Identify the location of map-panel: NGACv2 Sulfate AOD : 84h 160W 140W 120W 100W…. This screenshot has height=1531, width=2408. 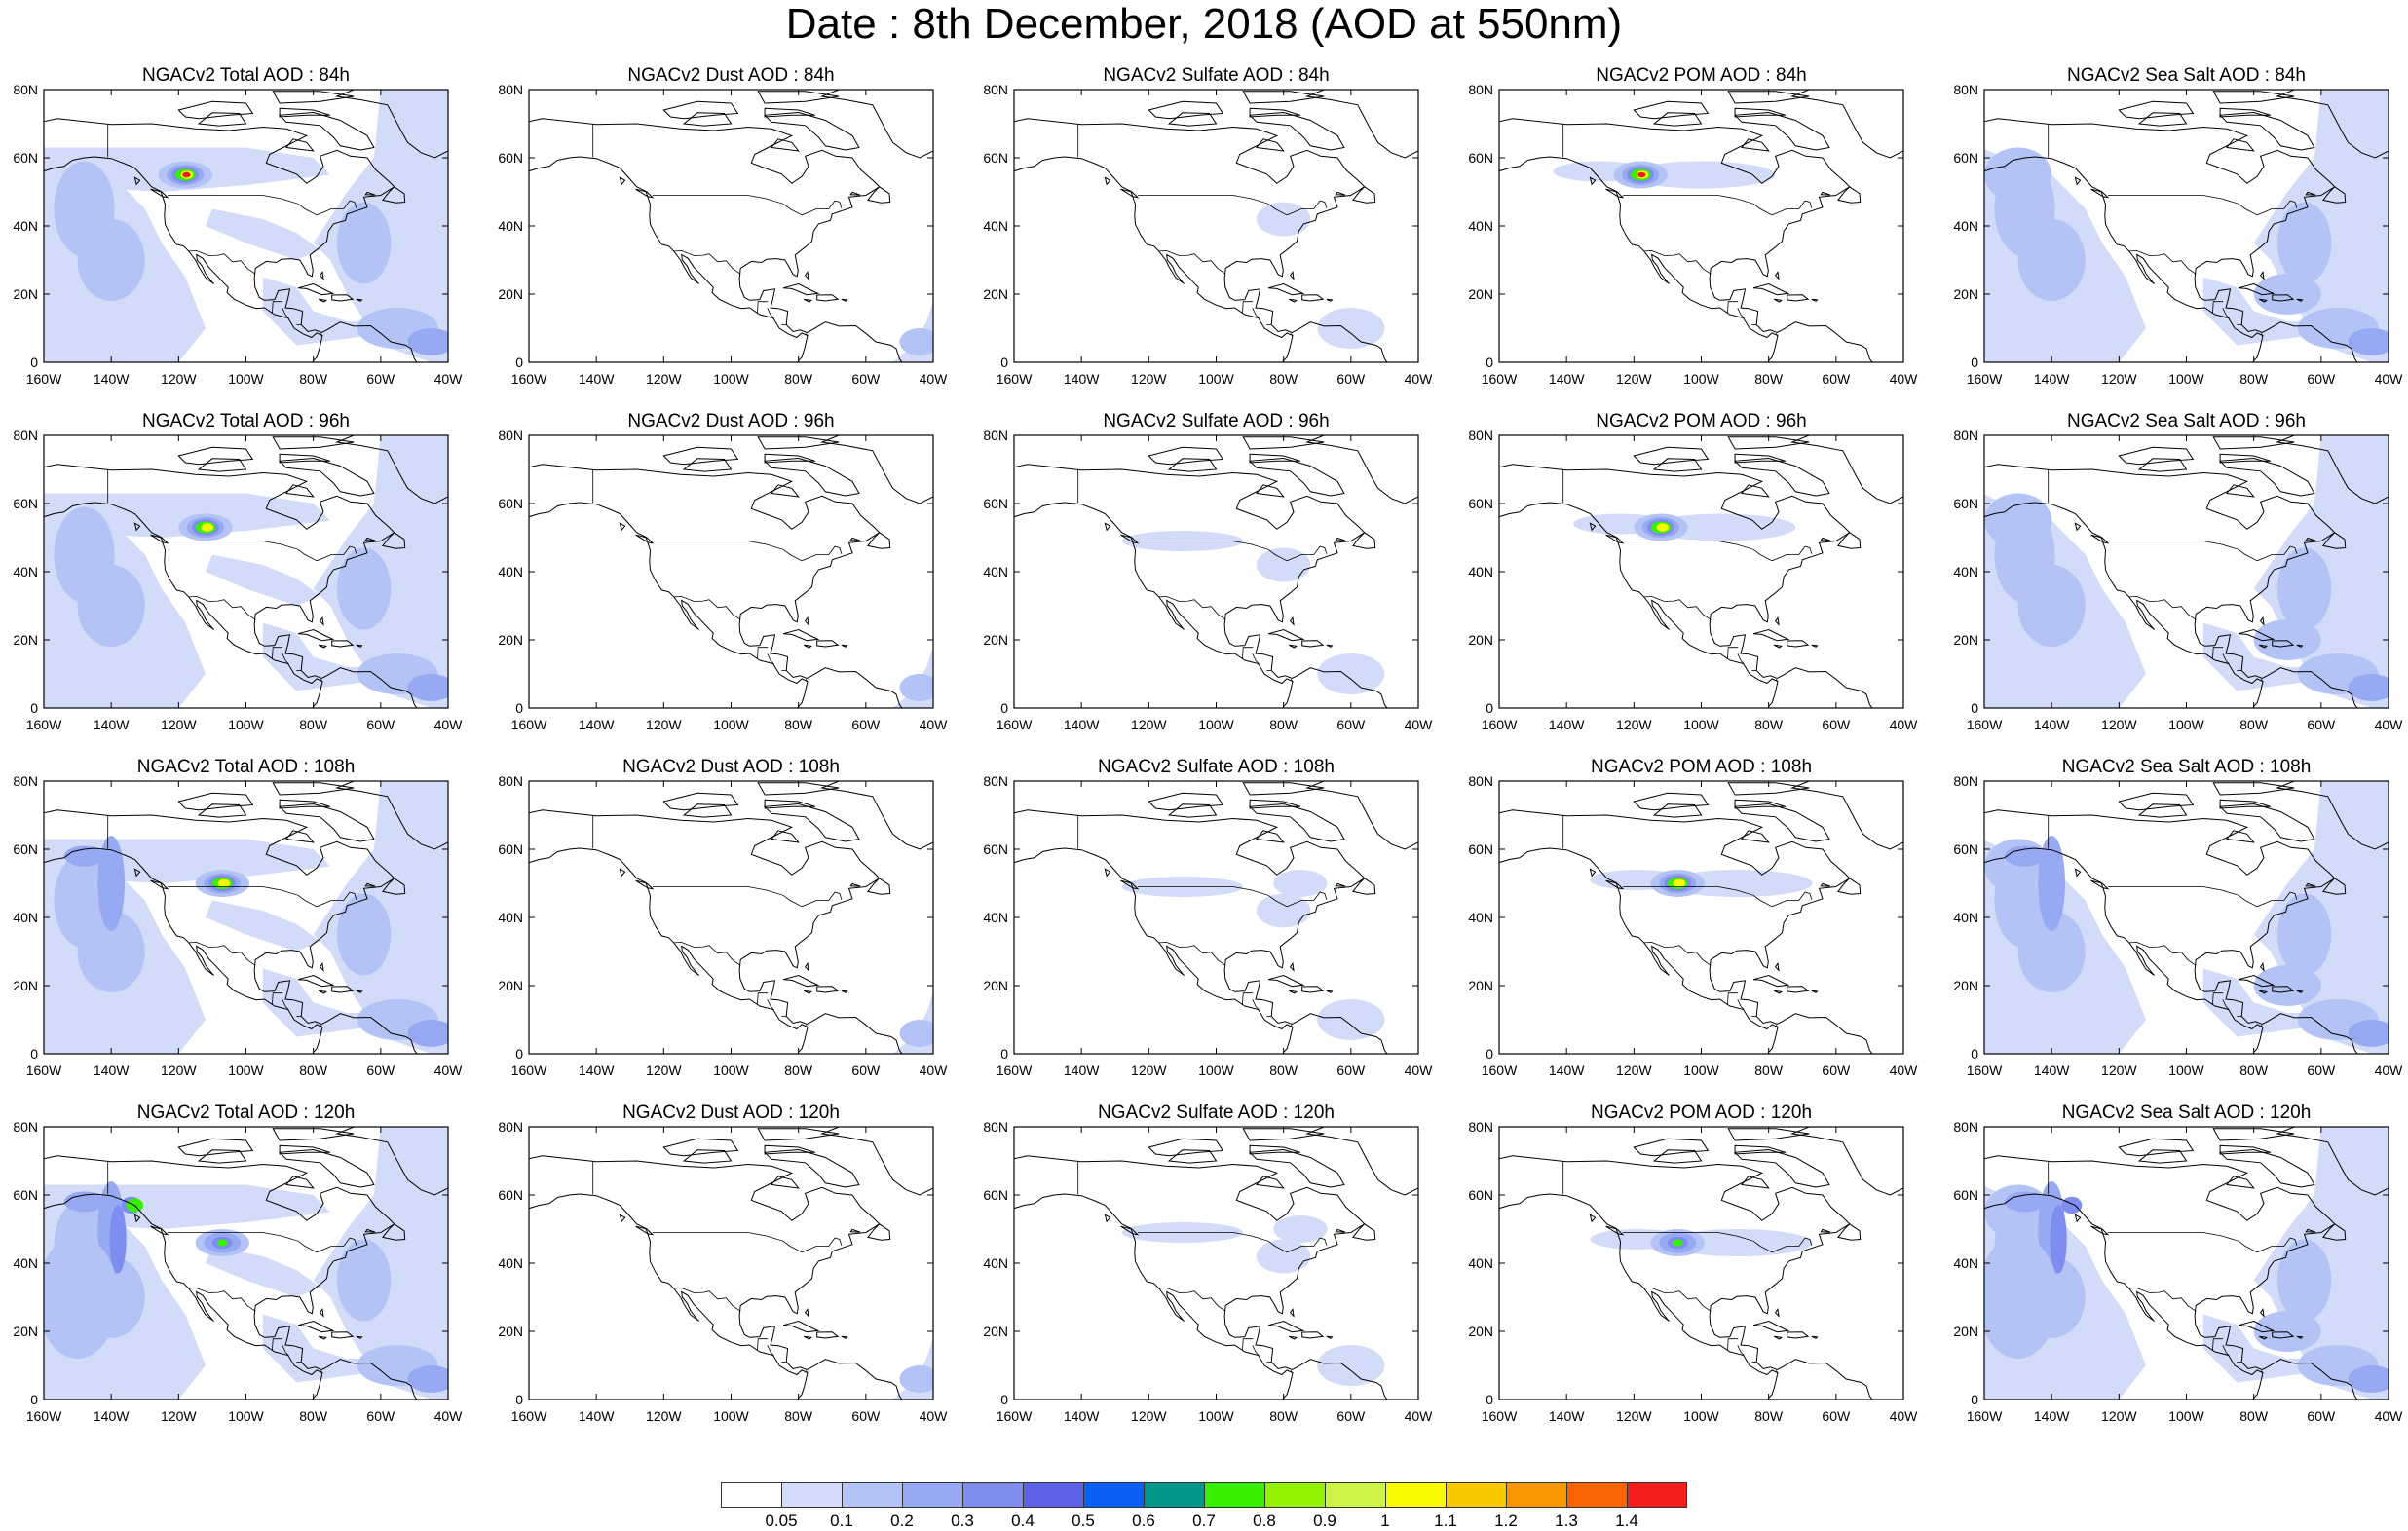
(1213, 229).